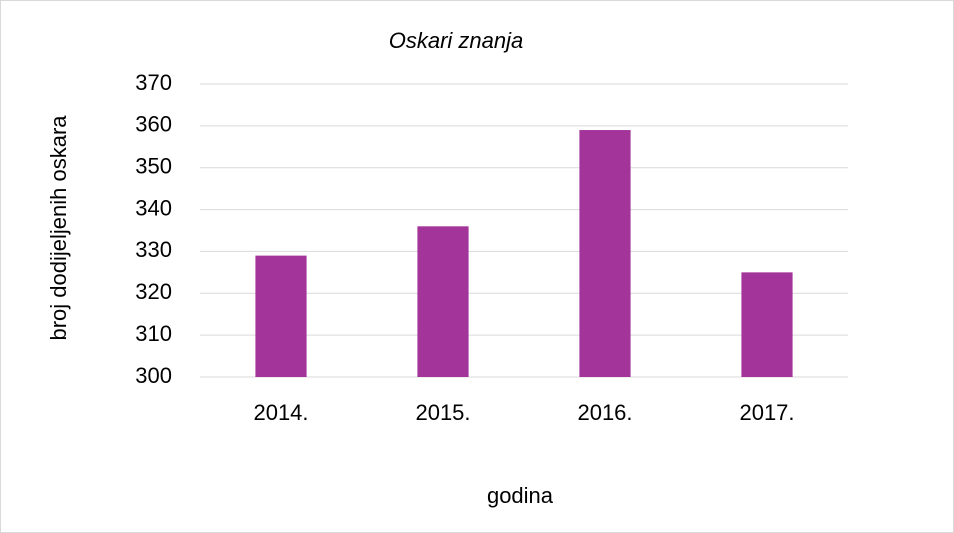 The image size is (954, 533). I want to click on y-tick-label: 320, so click(153, 291).